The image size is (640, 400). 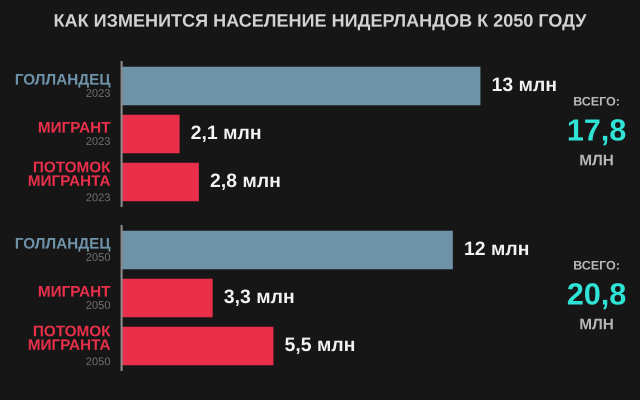 I want to click on data-label: 12 млн, so click(x=496, y=248).